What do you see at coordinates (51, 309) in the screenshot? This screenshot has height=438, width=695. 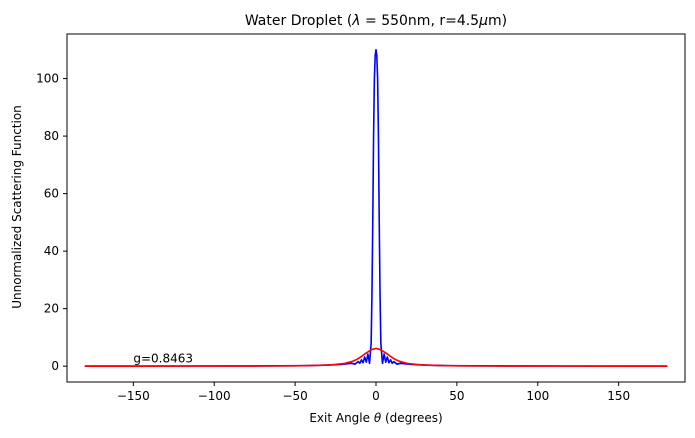 I see `y-tick-label: 20` at bounding box center [51, 309].